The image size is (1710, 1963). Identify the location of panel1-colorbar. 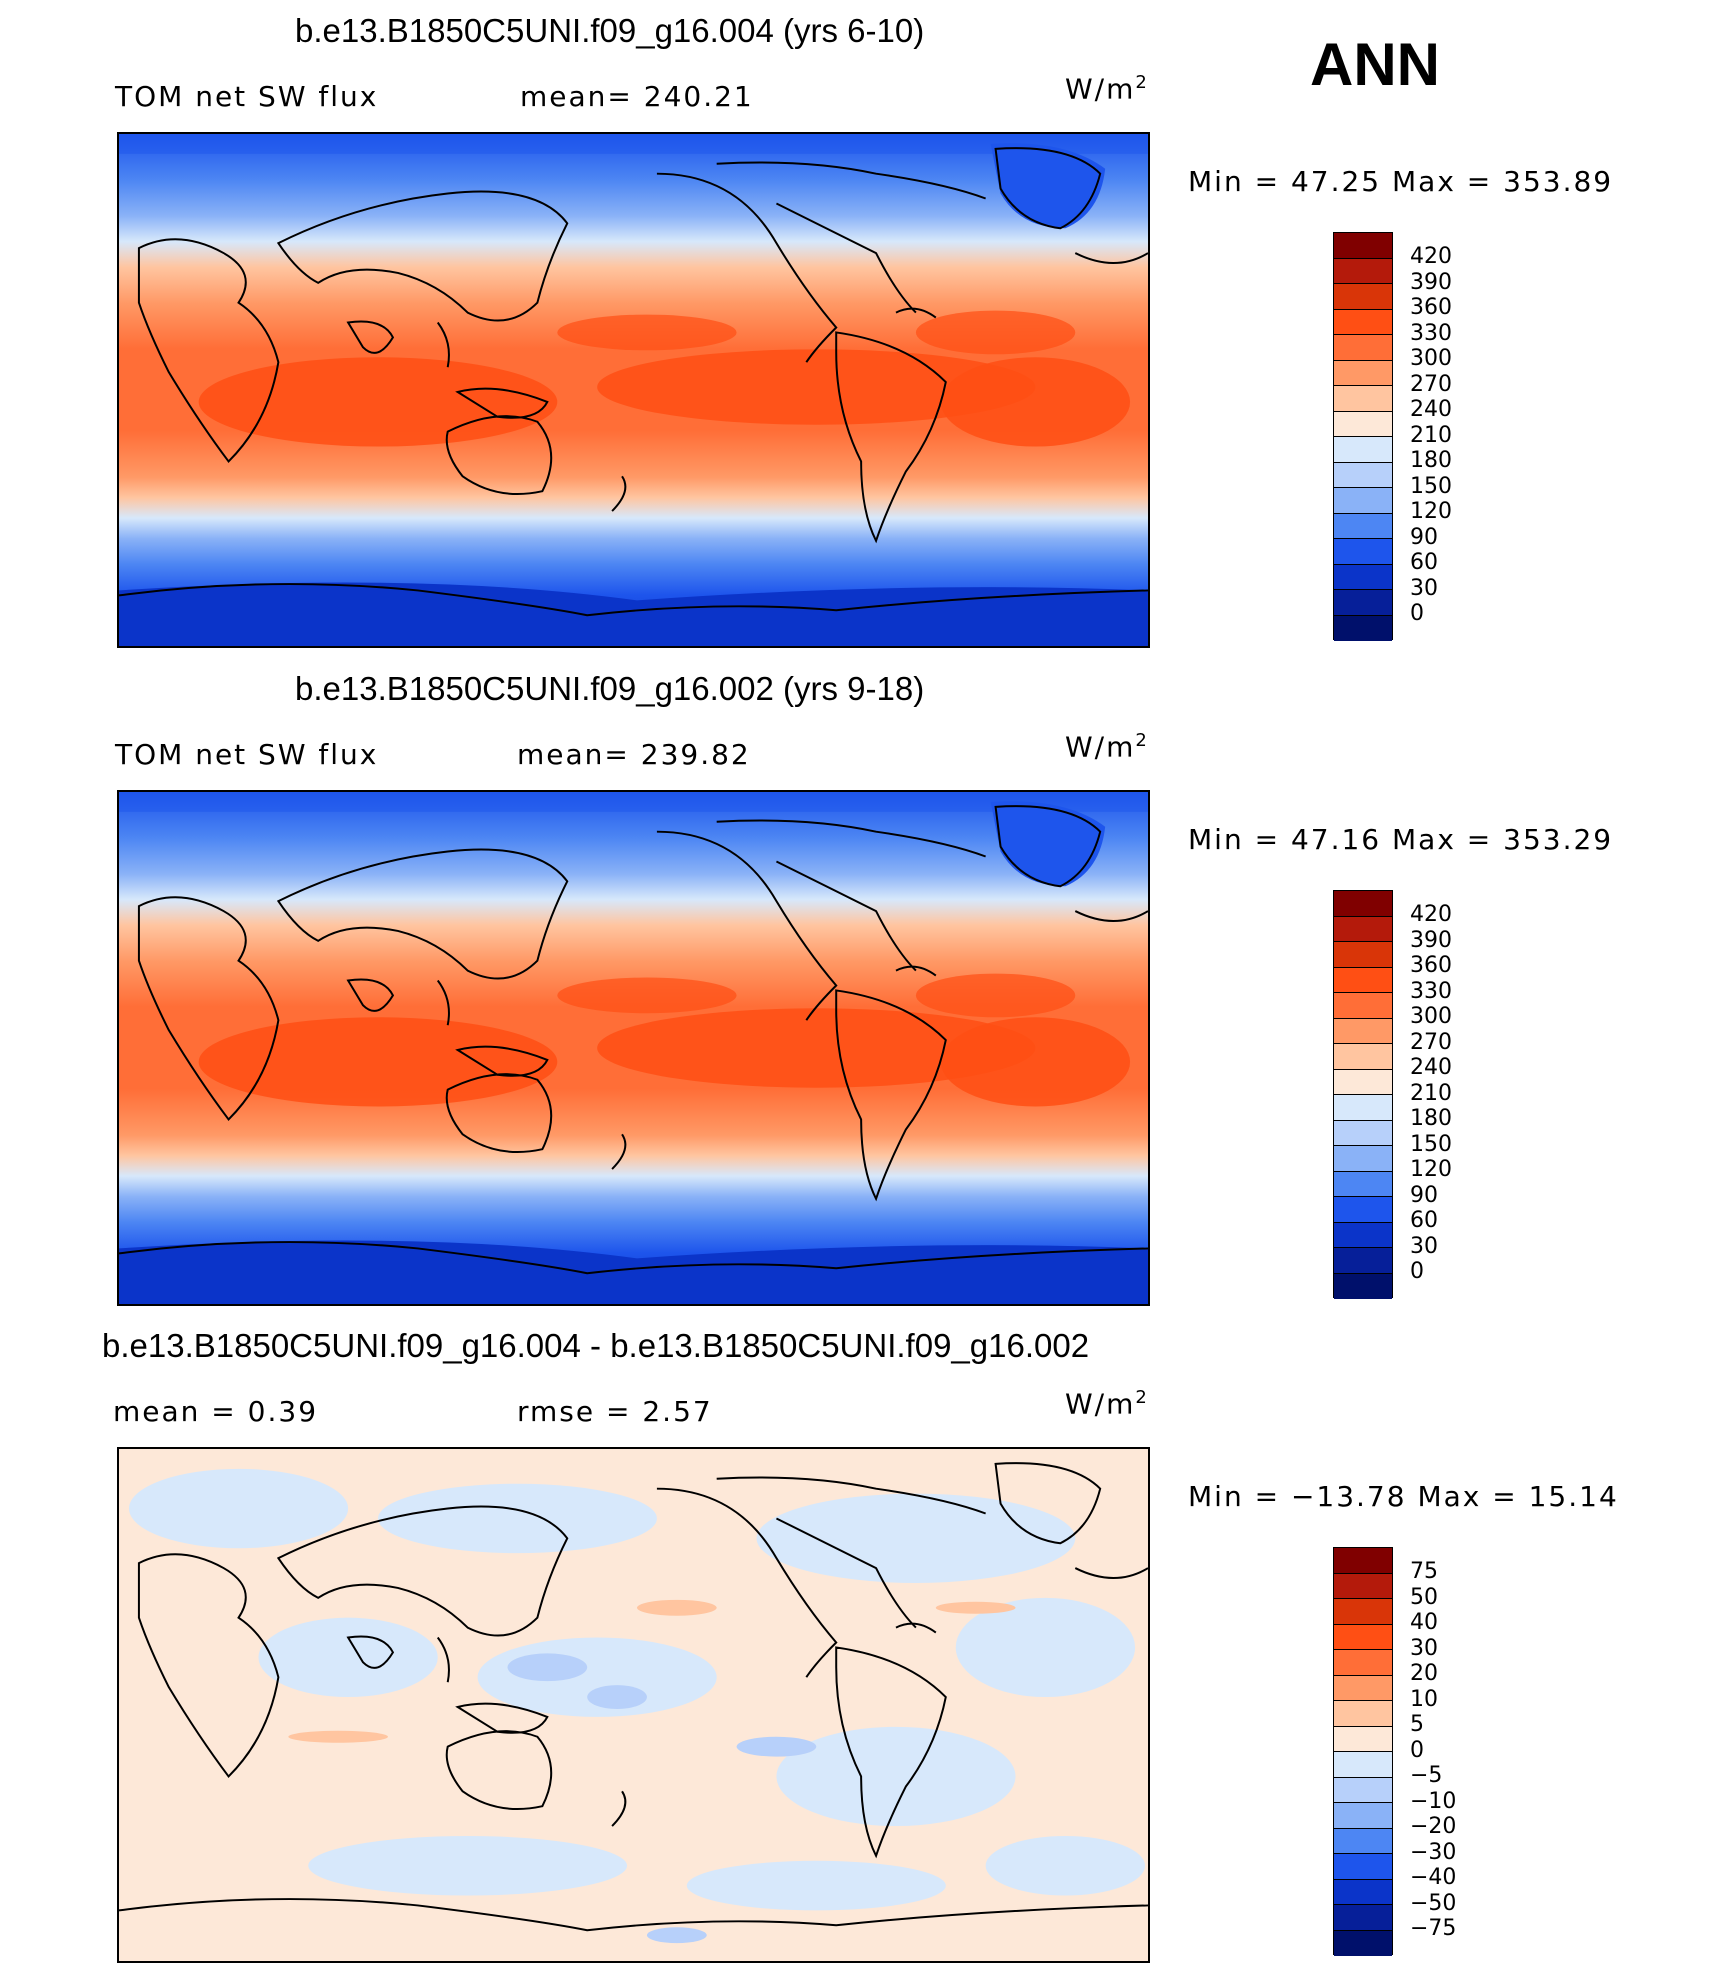
(1363, 436).